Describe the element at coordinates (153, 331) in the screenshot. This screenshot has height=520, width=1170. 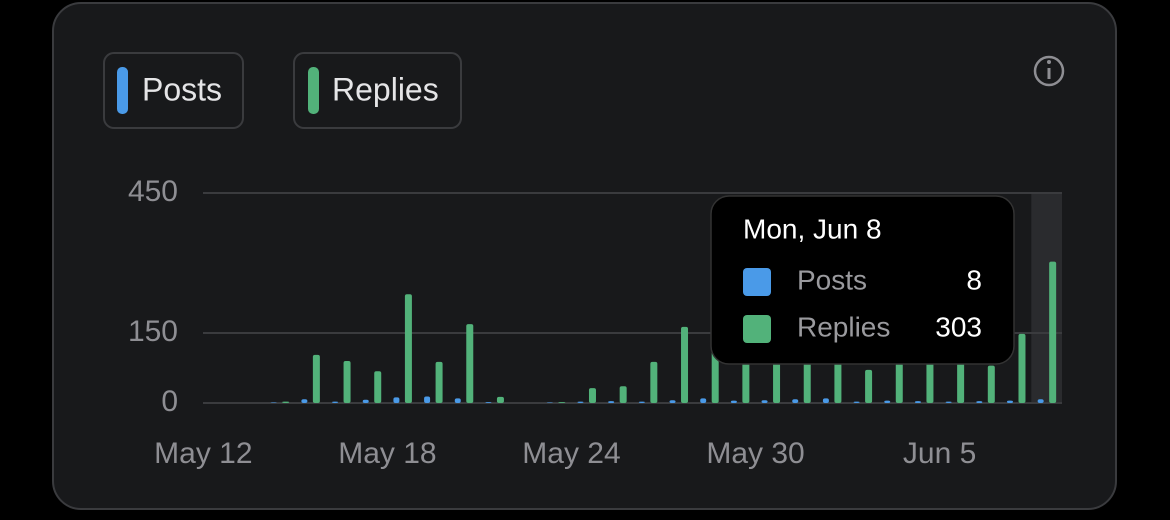
I see `y-tick-label: 150` at that location.